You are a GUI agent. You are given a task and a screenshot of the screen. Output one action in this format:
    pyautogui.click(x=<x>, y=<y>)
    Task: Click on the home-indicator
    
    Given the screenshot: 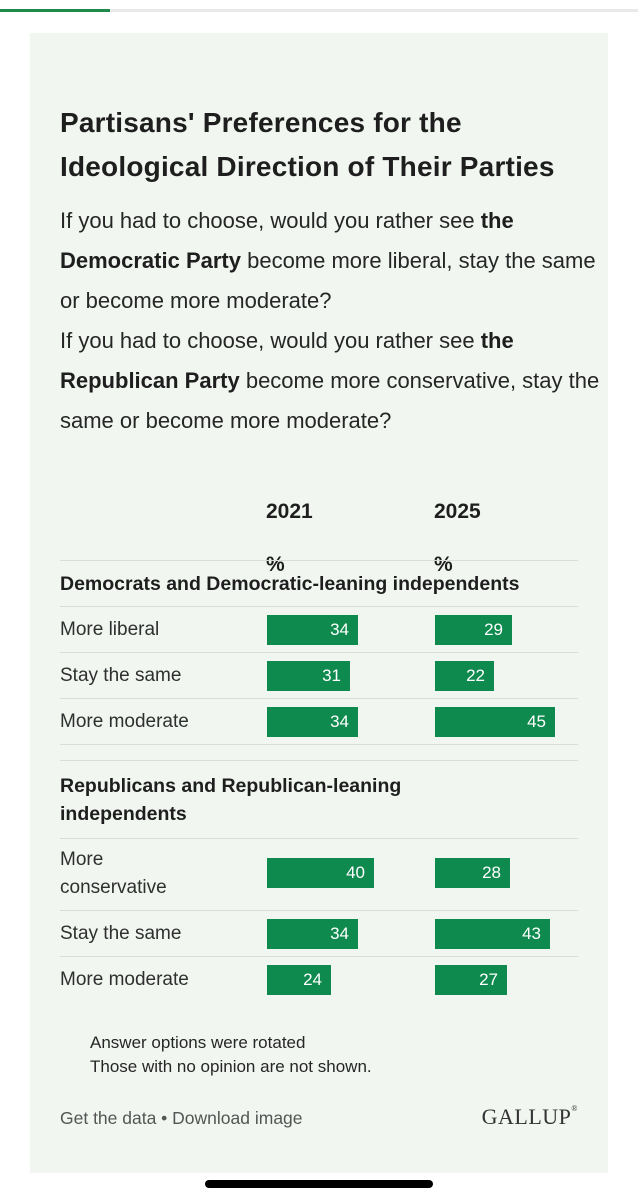 What is the action you would take?
    pyautogui.click(x=319, y=1184)
    